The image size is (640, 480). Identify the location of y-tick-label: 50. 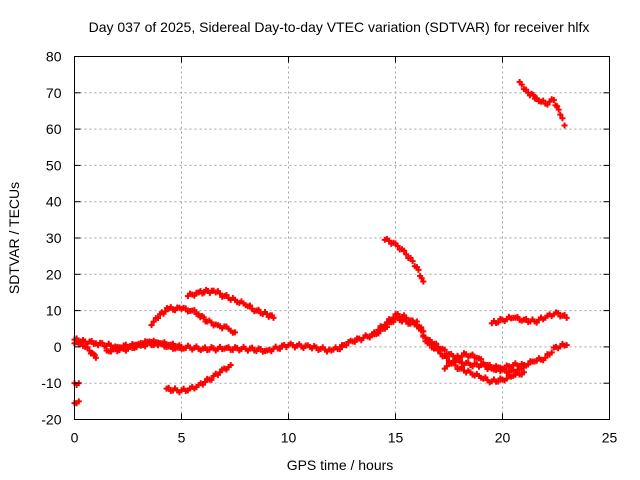
(54, 165).